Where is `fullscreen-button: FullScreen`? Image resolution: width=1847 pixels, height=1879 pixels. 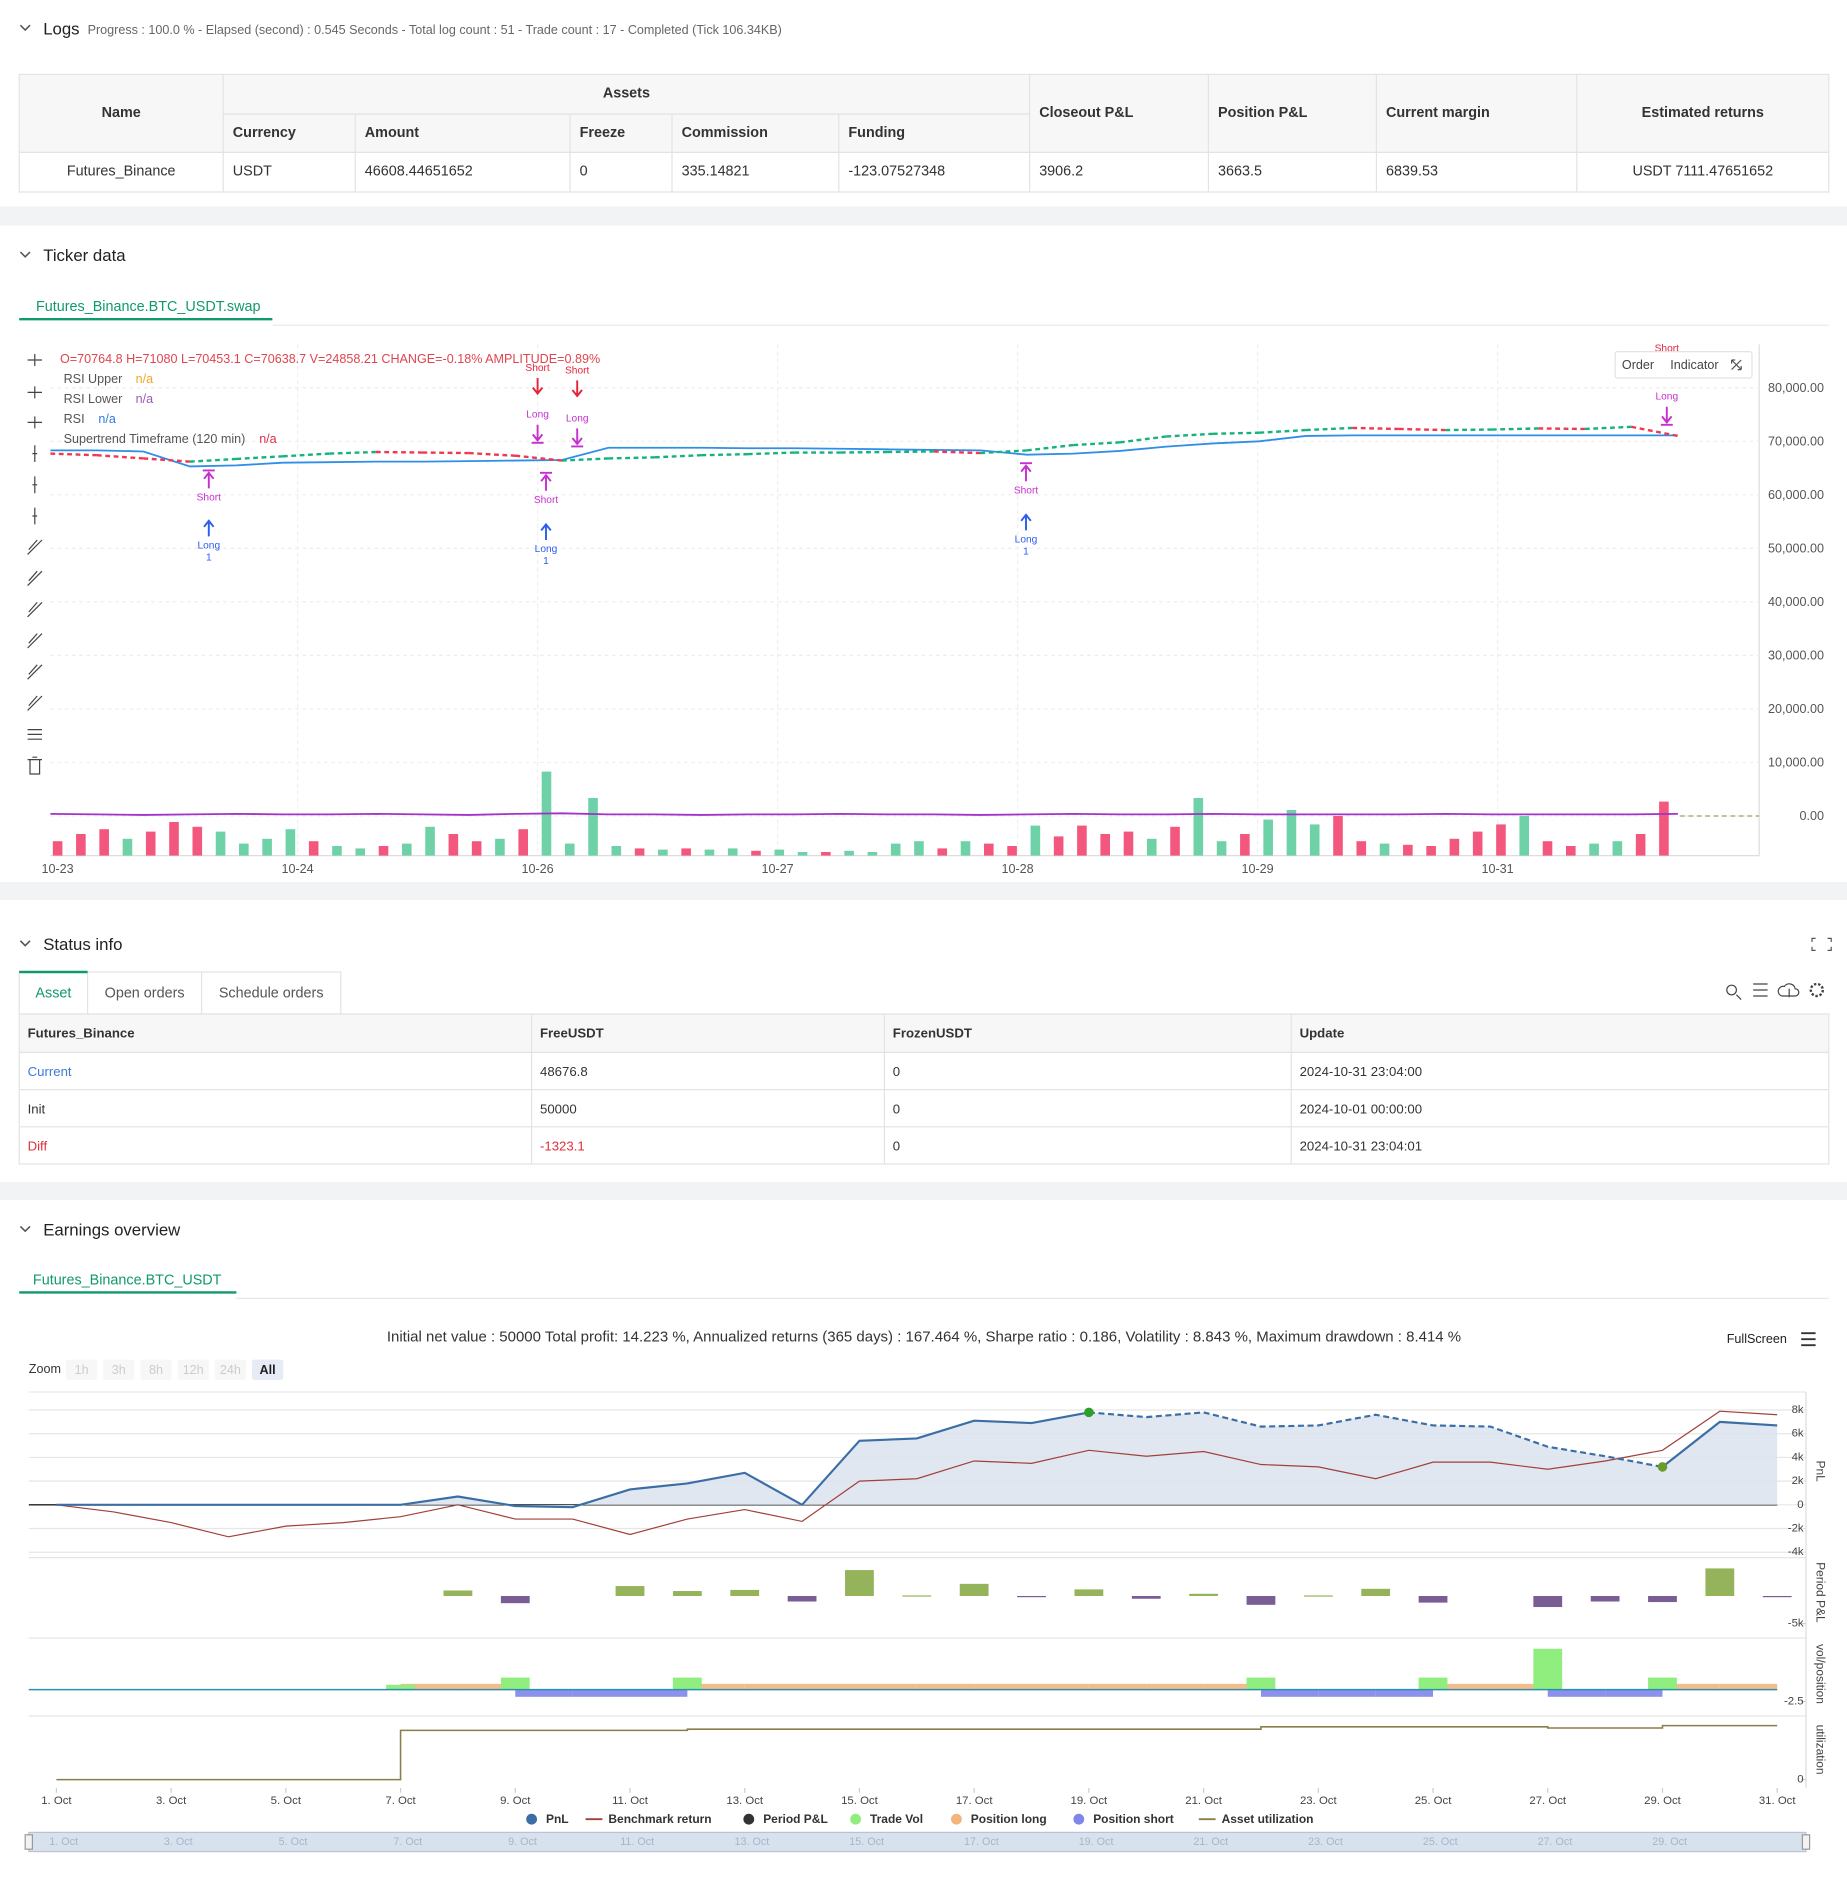 fullscreen-button: FullScreen is located at coordinates (1757, 1339).